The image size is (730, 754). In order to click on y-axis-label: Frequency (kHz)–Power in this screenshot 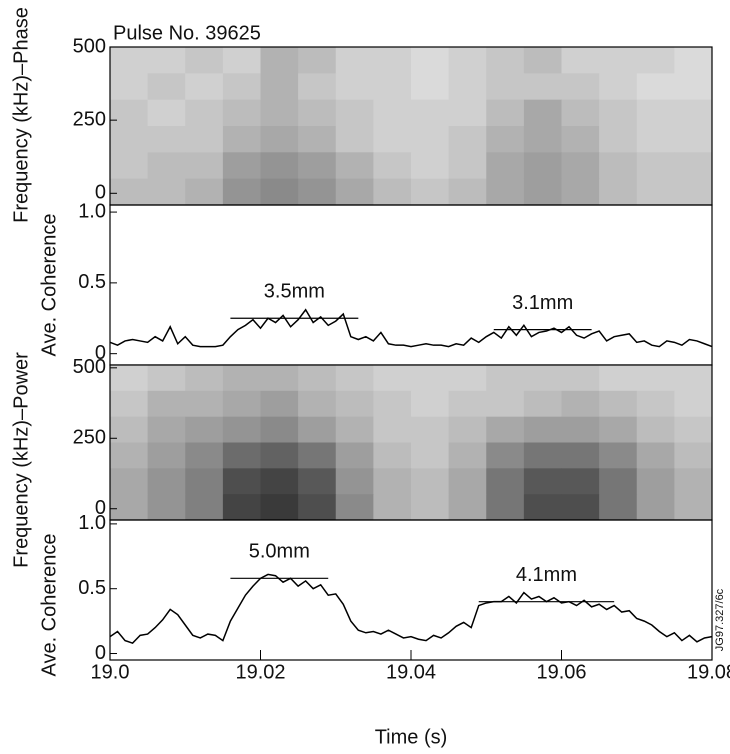, I will do `click(21, 460)`.